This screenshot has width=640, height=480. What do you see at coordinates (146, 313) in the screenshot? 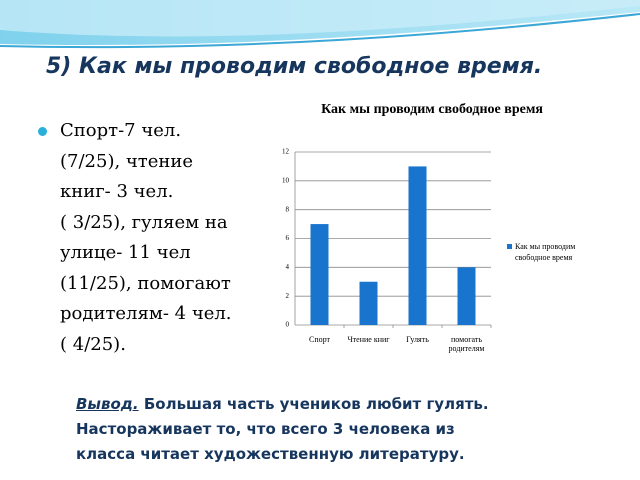
I see `bullet-line: родителям- 4 чел.` at bounding box center [146, 313].